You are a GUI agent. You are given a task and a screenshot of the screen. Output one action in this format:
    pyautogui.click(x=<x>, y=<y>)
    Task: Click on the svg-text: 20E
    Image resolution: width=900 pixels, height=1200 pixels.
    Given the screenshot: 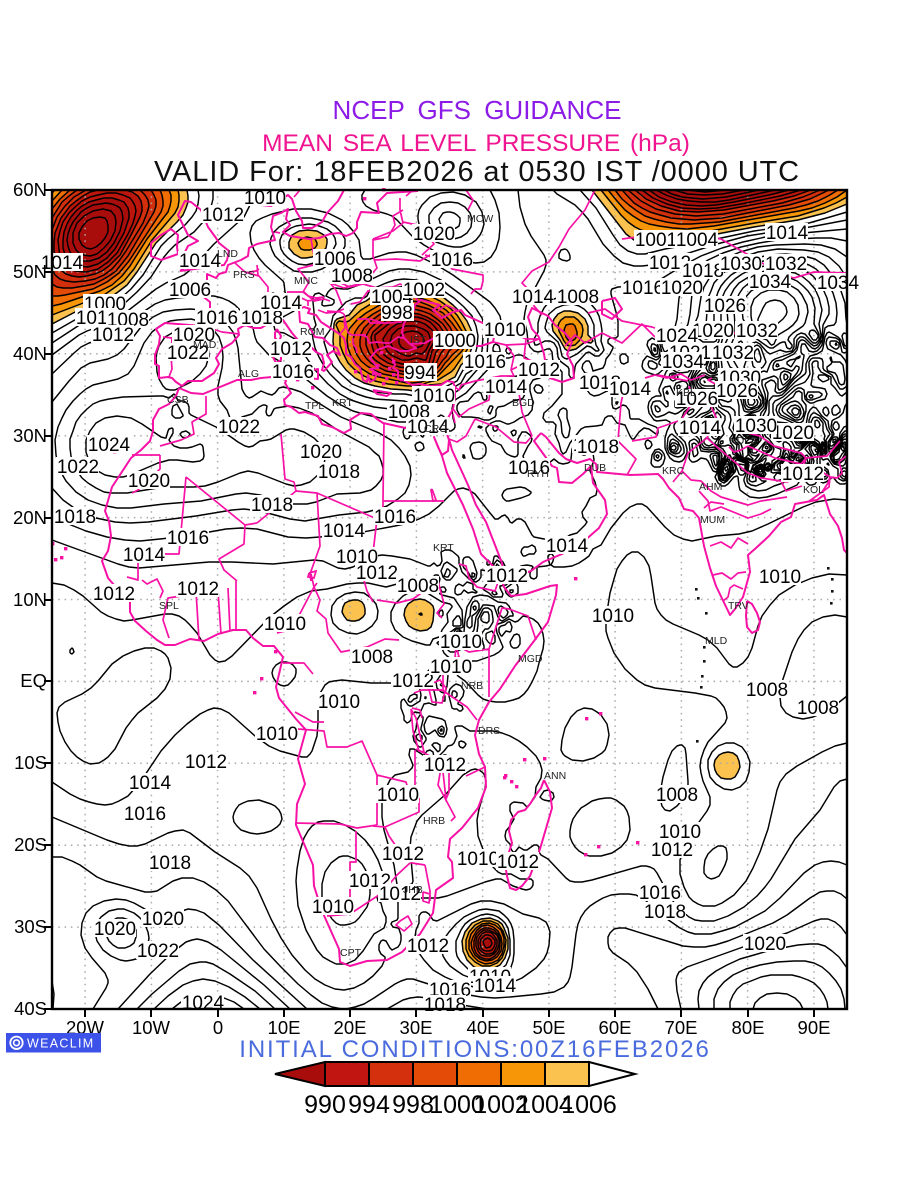 What is the action you would take?
    pyautogui.click(x=350, y=1027)
    